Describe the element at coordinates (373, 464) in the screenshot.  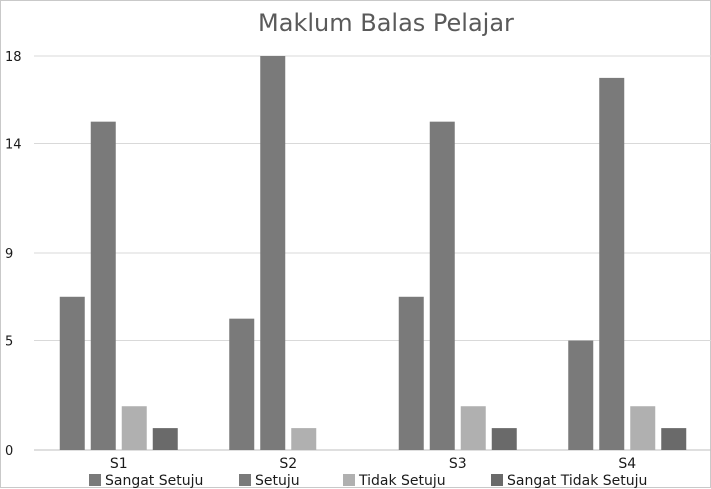
I see `x-axis-categories: S1 S2 S3 S4` at that location.